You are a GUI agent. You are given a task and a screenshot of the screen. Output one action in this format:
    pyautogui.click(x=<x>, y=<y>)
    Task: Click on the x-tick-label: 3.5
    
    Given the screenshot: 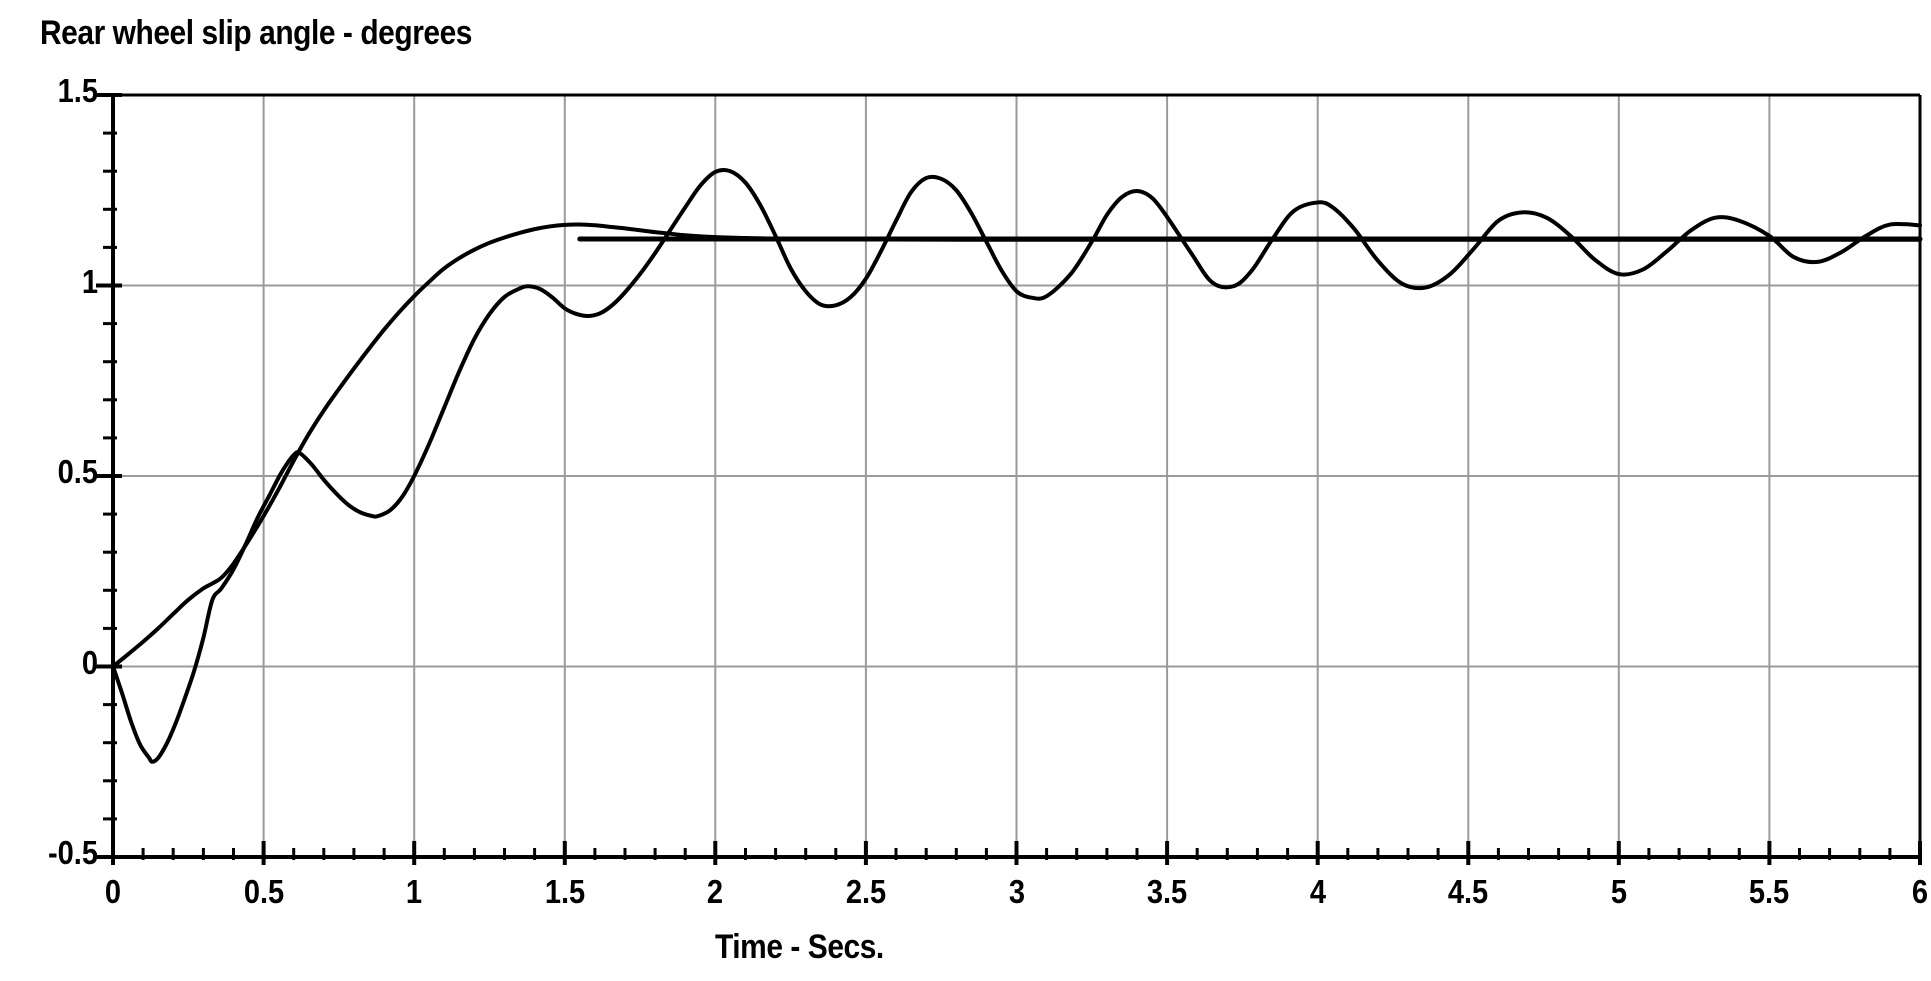 What is the action you would take?
    pyautogui.click(x=1167, y=891)
    